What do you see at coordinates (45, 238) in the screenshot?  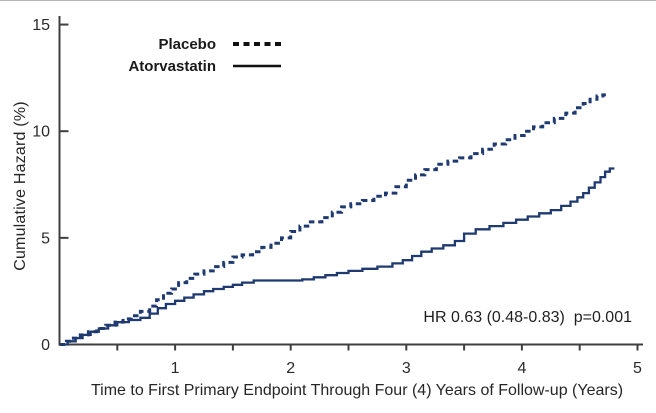 I see `y-tick-label: 5` at bounding box center [45, 238].